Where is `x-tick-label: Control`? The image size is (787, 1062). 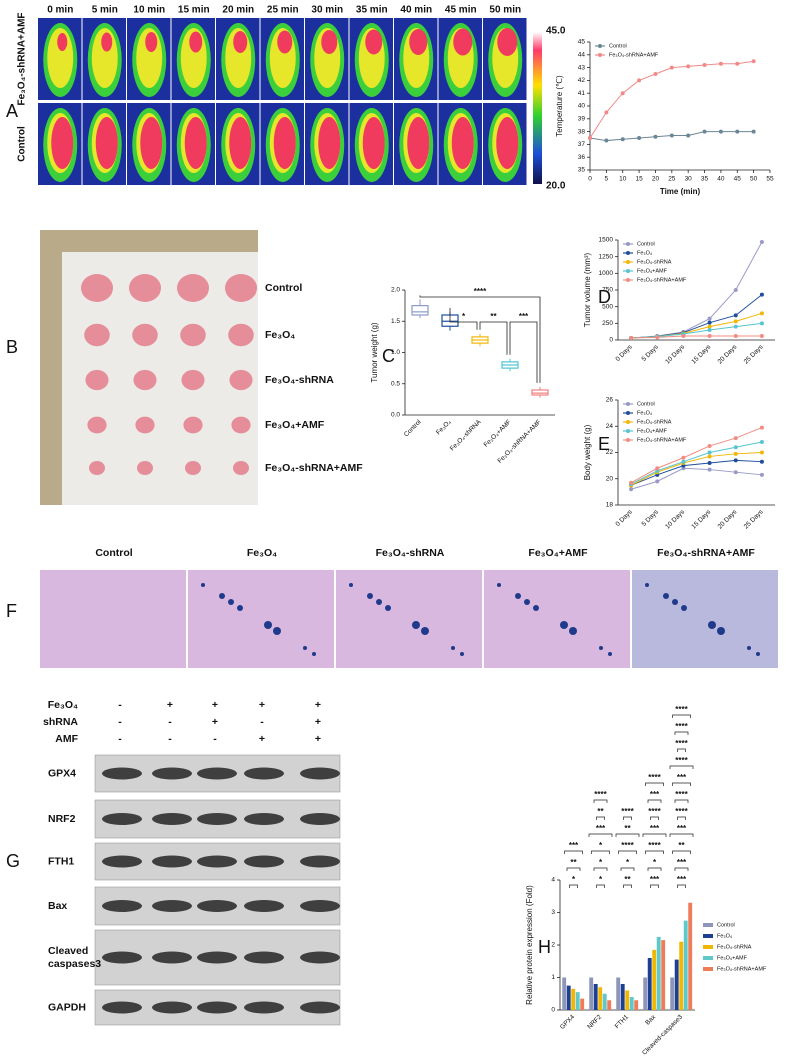 x-tick-label: Control is located at coordinates (413, 428).